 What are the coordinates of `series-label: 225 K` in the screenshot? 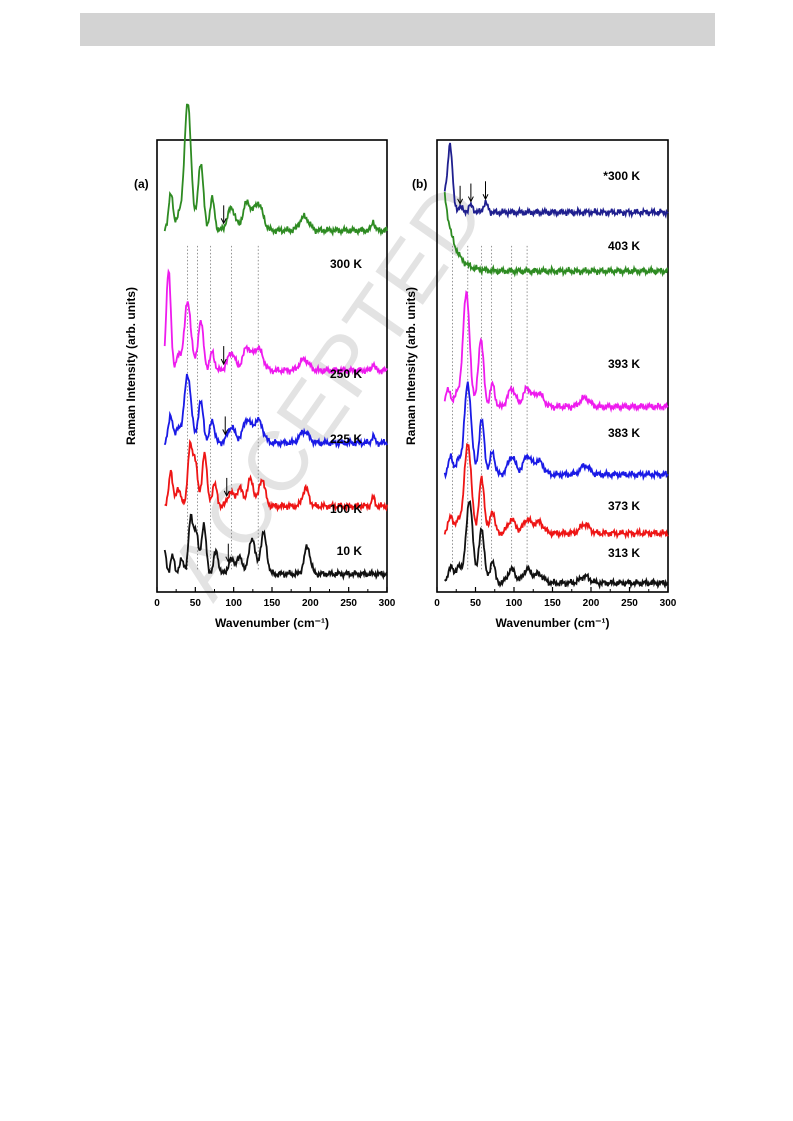 It's located at (346, 439).